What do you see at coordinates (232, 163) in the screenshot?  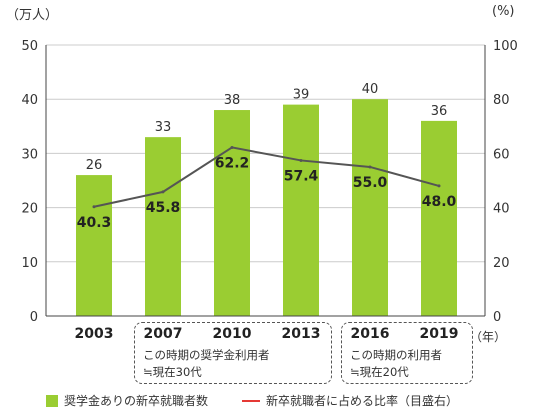 I see `ratio-value-label: 62.2` at bounding box center [232, 163].